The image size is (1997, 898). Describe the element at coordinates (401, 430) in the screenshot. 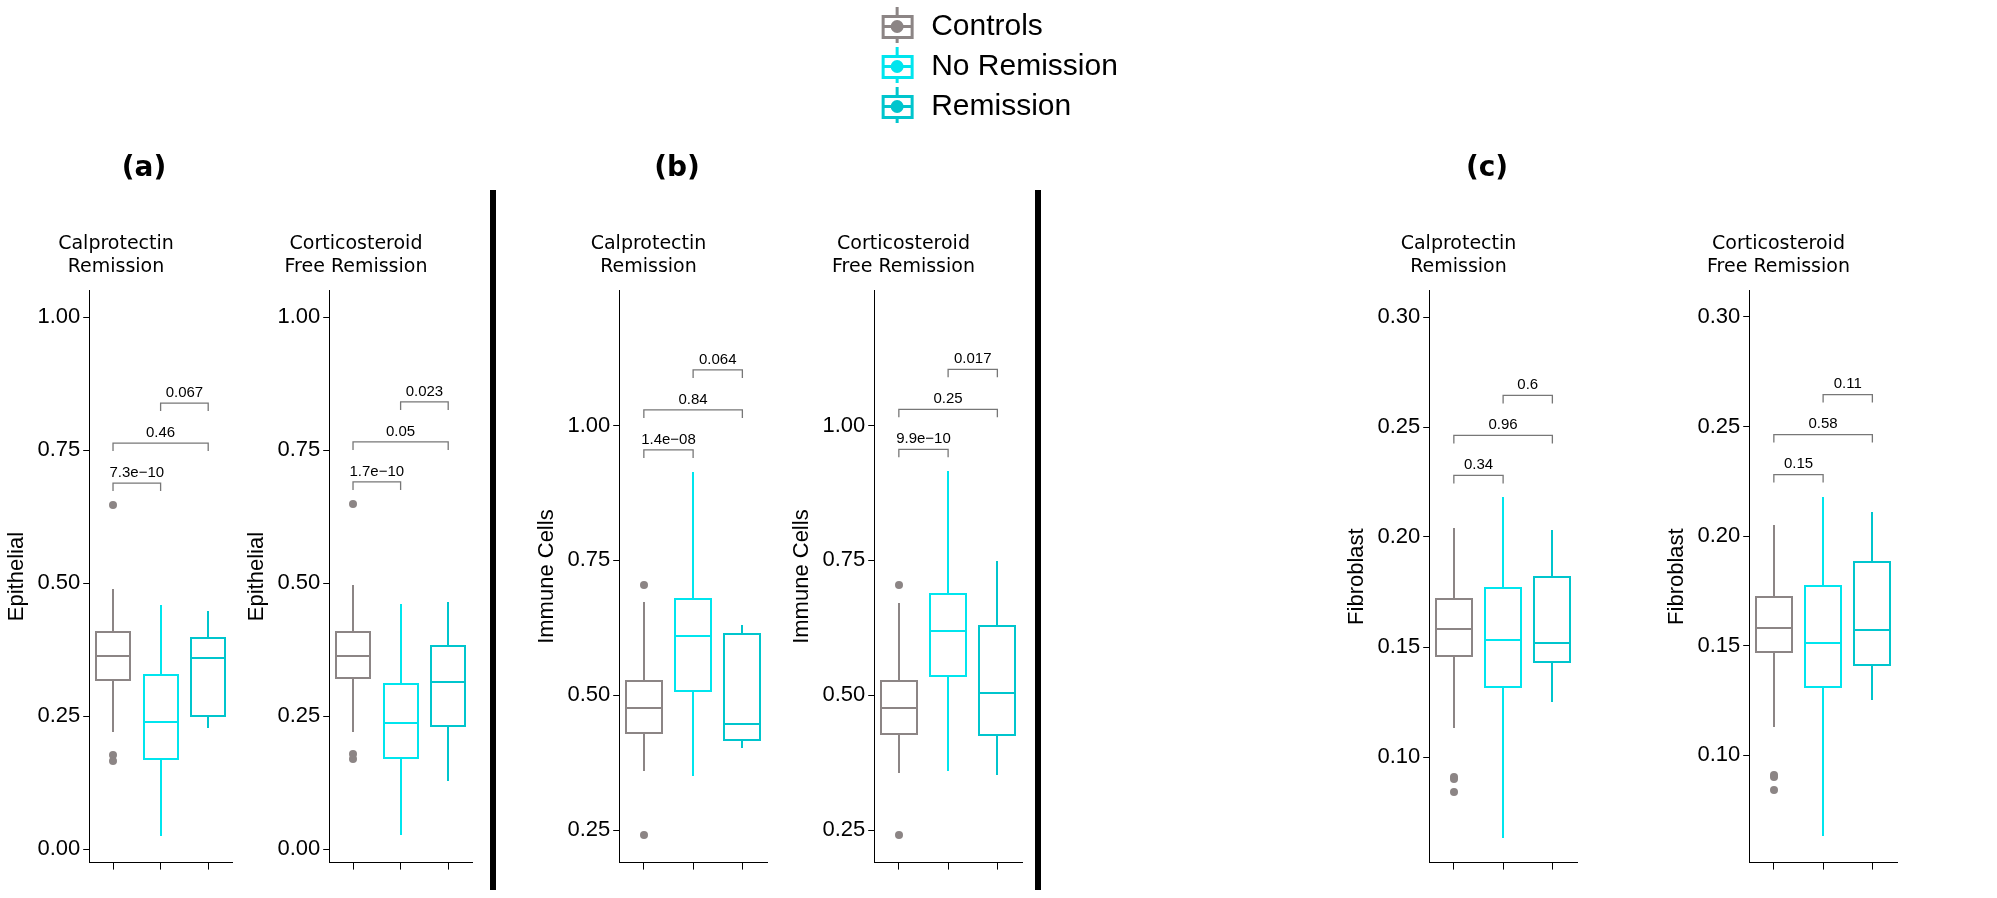

I see `annotation: 0.05` at that location.